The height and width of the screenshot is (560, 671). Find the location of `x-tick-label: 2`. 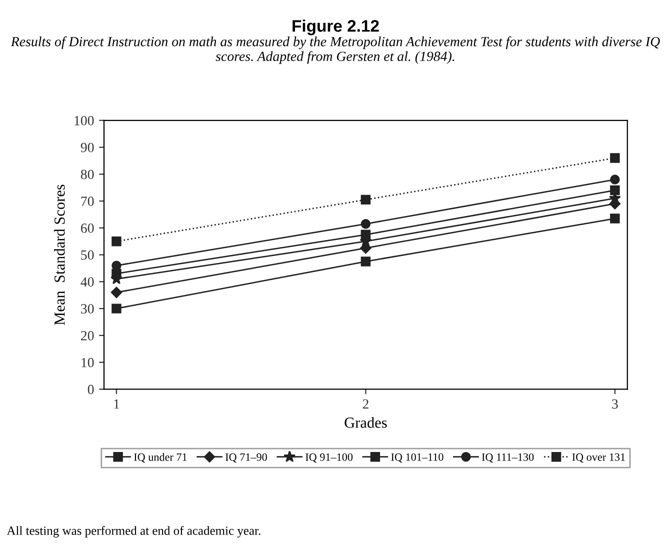

x-tick-label: 2 is located at coordinates (365, 404).